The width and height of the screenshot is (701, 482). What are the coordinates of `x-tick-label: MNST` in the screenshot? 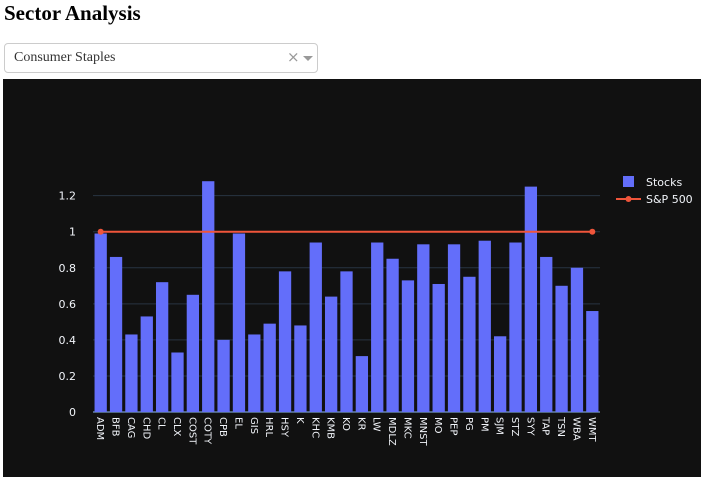 It's located at (422, 431).